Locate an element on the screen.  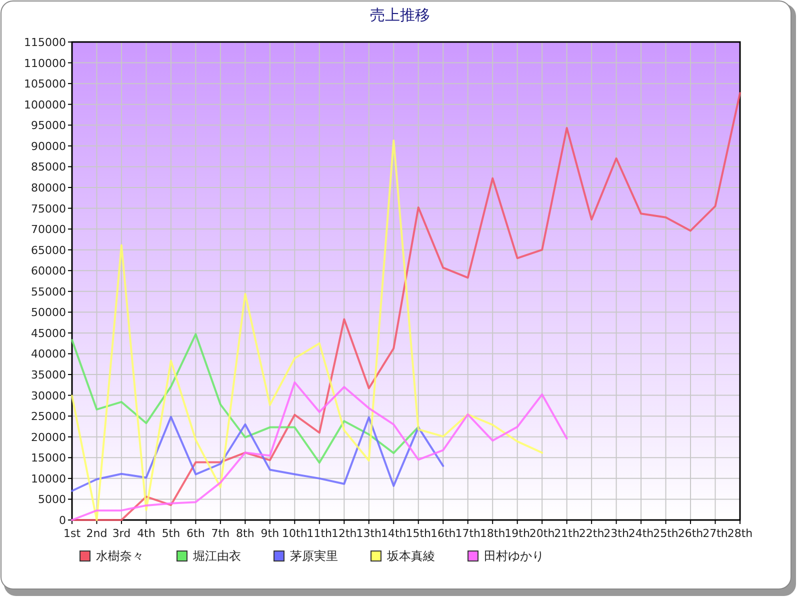
x-tick-label: 11th is located at coordinates (319, 533).